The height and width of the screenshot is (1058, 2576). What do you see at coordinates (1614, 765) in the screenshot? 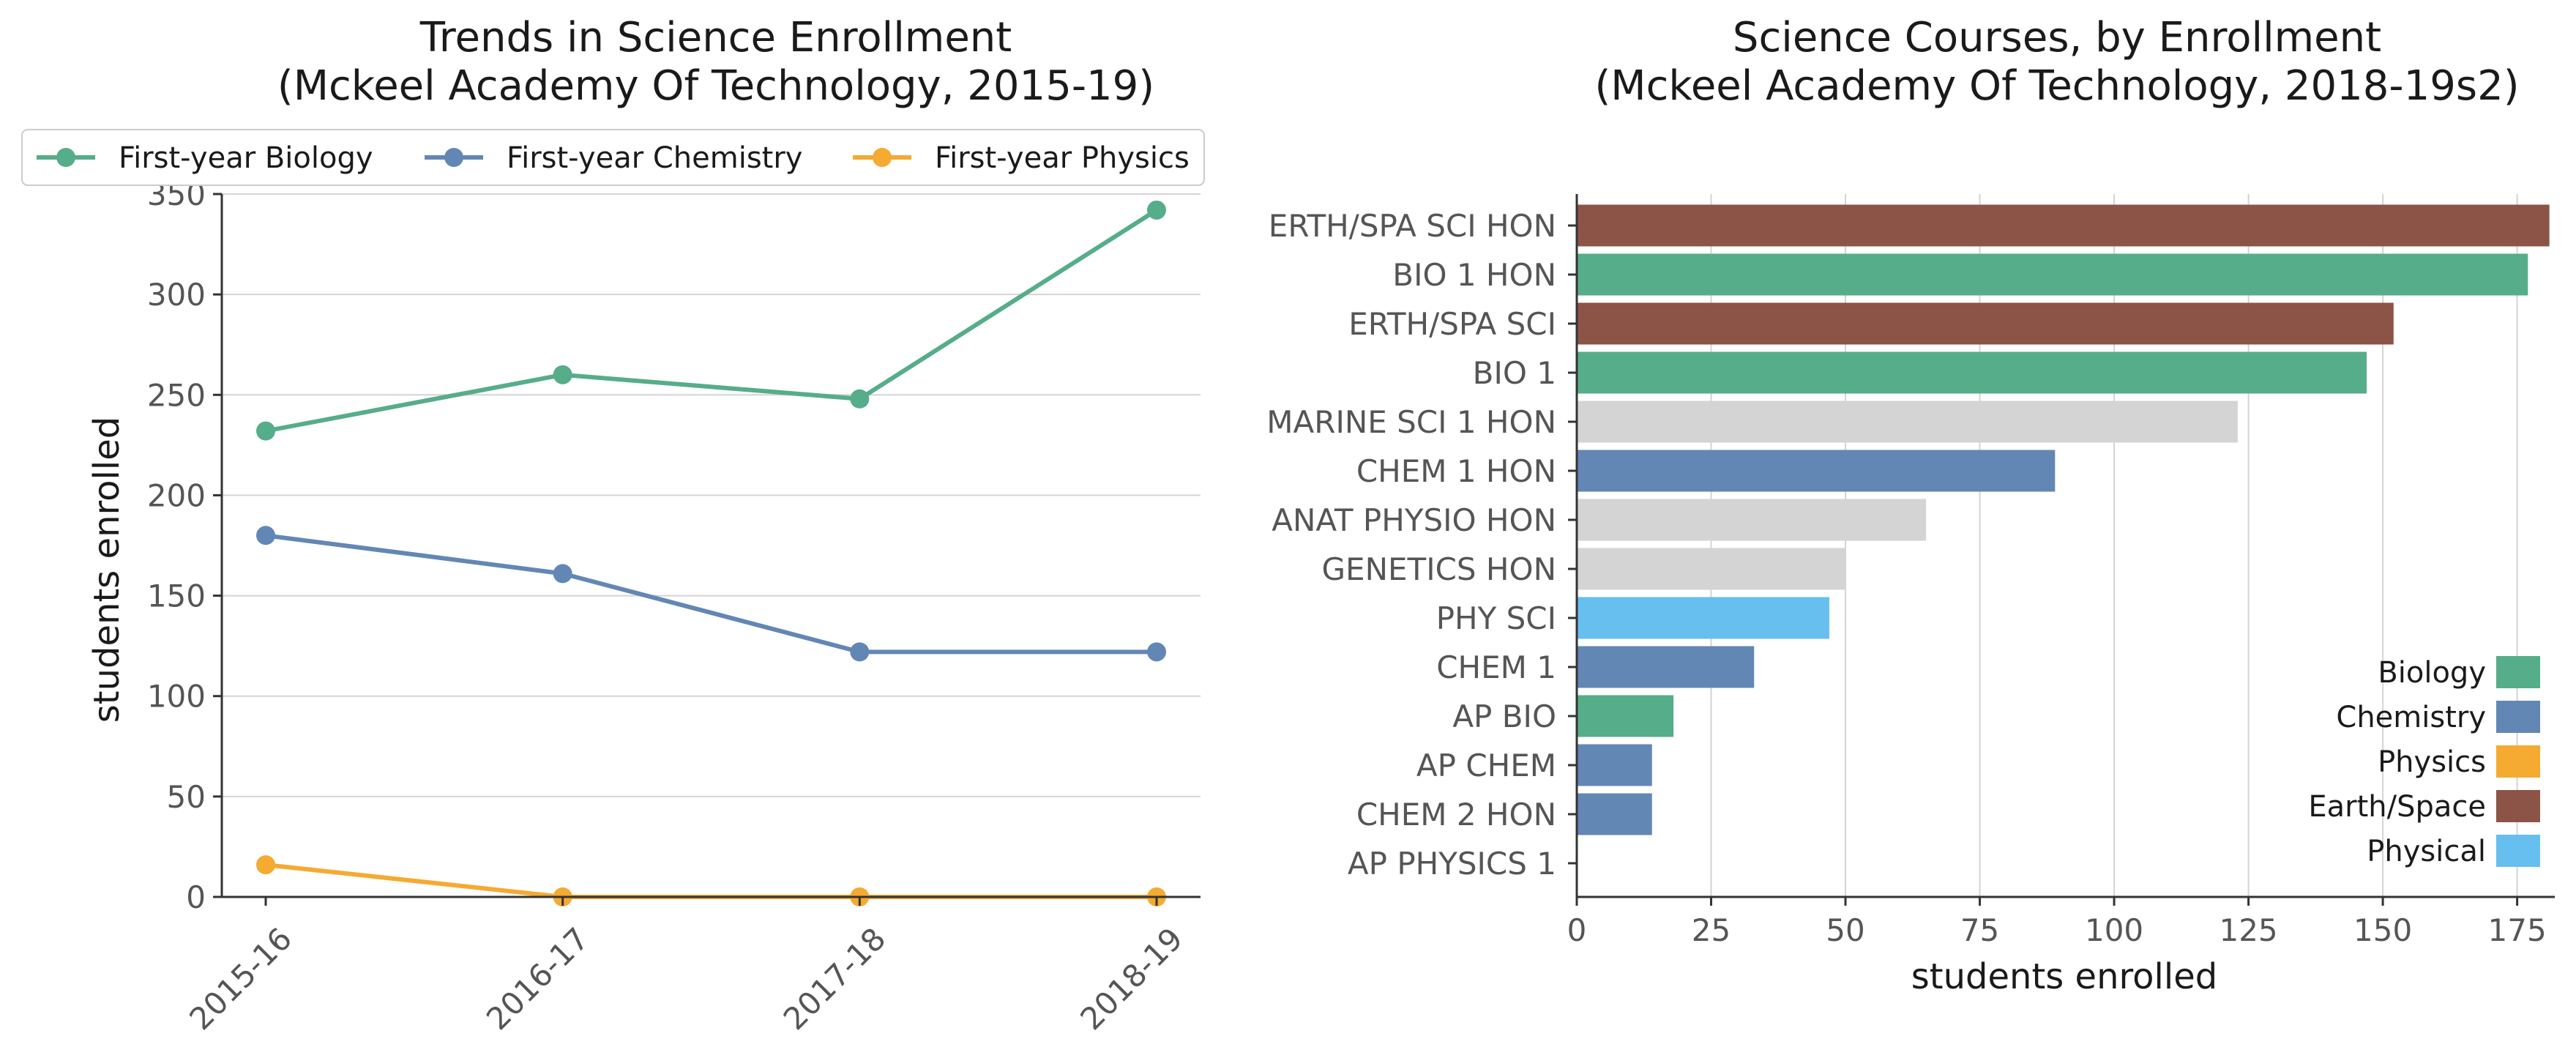
I see `bar-ap-chem` at bounding box center [1614, 765].